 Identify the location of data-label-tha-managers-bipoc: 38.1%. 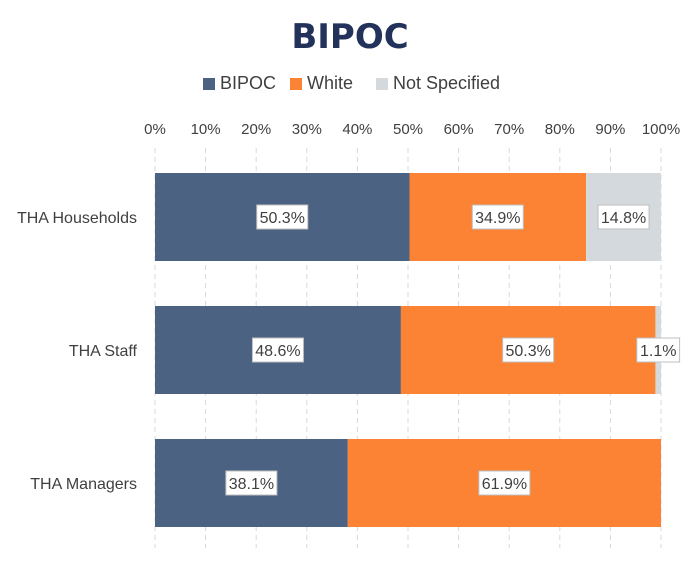
(251, 484).